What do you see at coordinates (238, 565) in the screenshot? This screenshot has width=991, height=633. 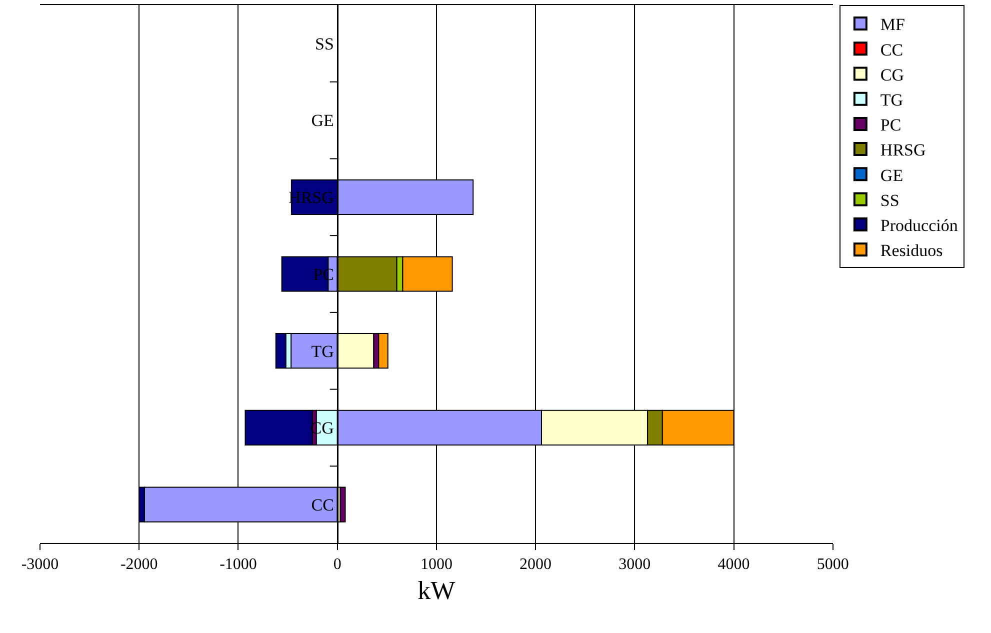 I see `x-tick-label: -1000` at bounding box center [238, 565].